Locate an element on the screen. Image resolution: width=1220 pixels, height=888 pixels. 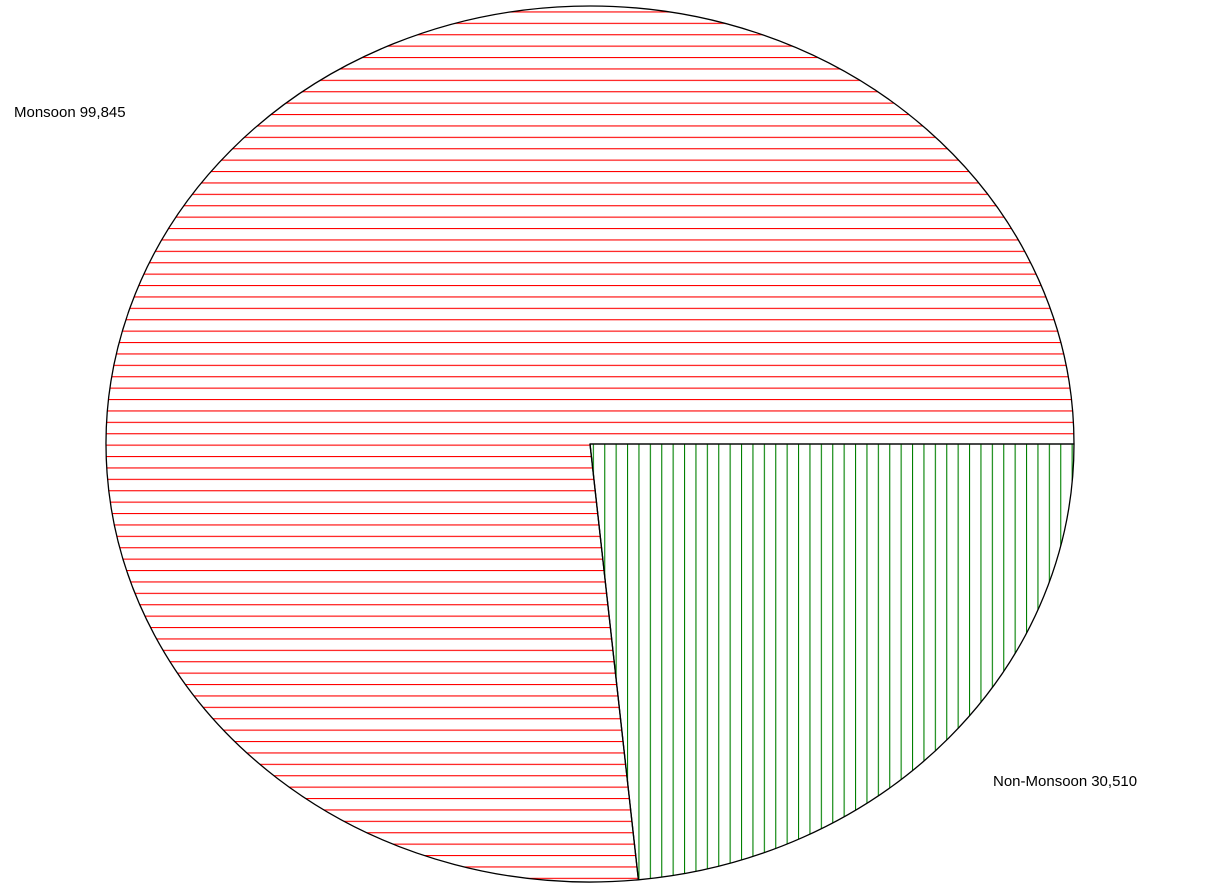
slice-label-non-monsoon-name: Non-Monsoon is located at coordinates (1040, 781).